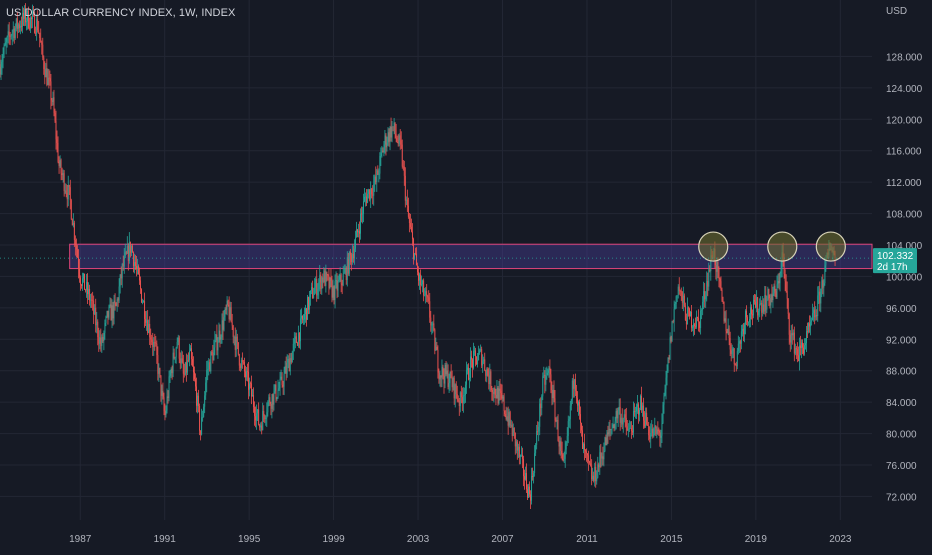  Describe the element at coordinates (896, 11) in the screenshot. I see `currency-label: USD` at that location.